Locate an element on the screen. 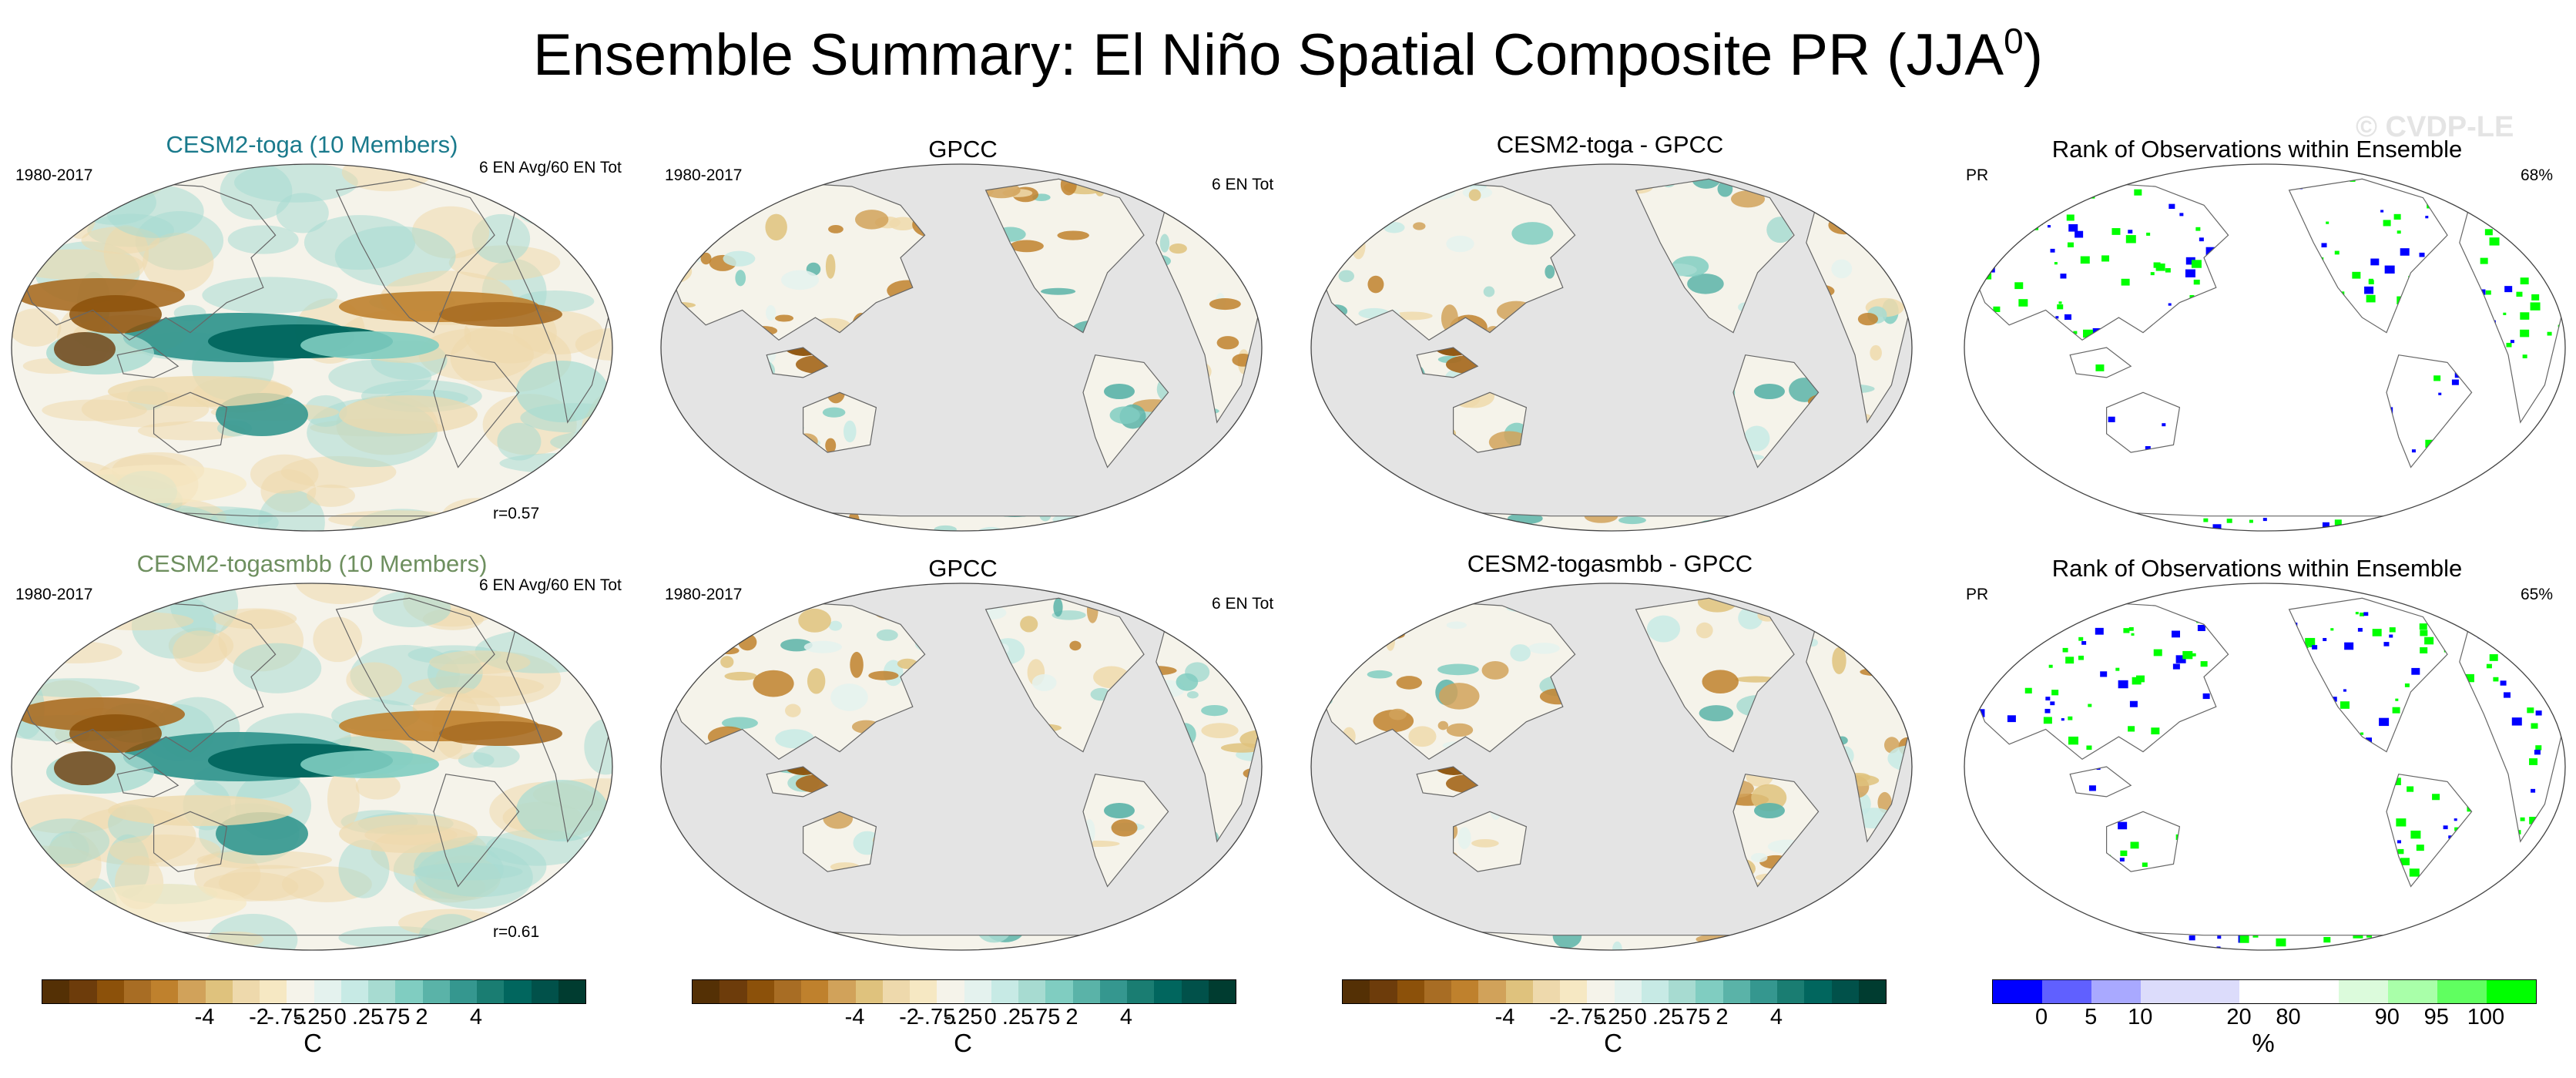 The image size is (2576, 1078). colorbar-tick-label: .75 is located at coordinates (395, 1017).